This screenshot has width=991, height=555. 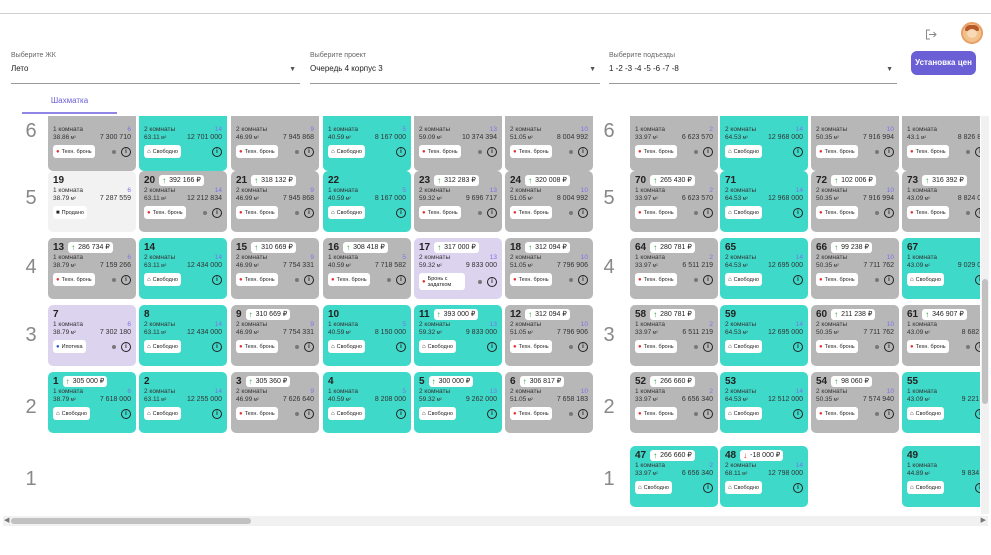 What do you see at coordinates (985, 315) in the screenshot?
I see `vertical-scrollbar` at bounding box center [985, 315].